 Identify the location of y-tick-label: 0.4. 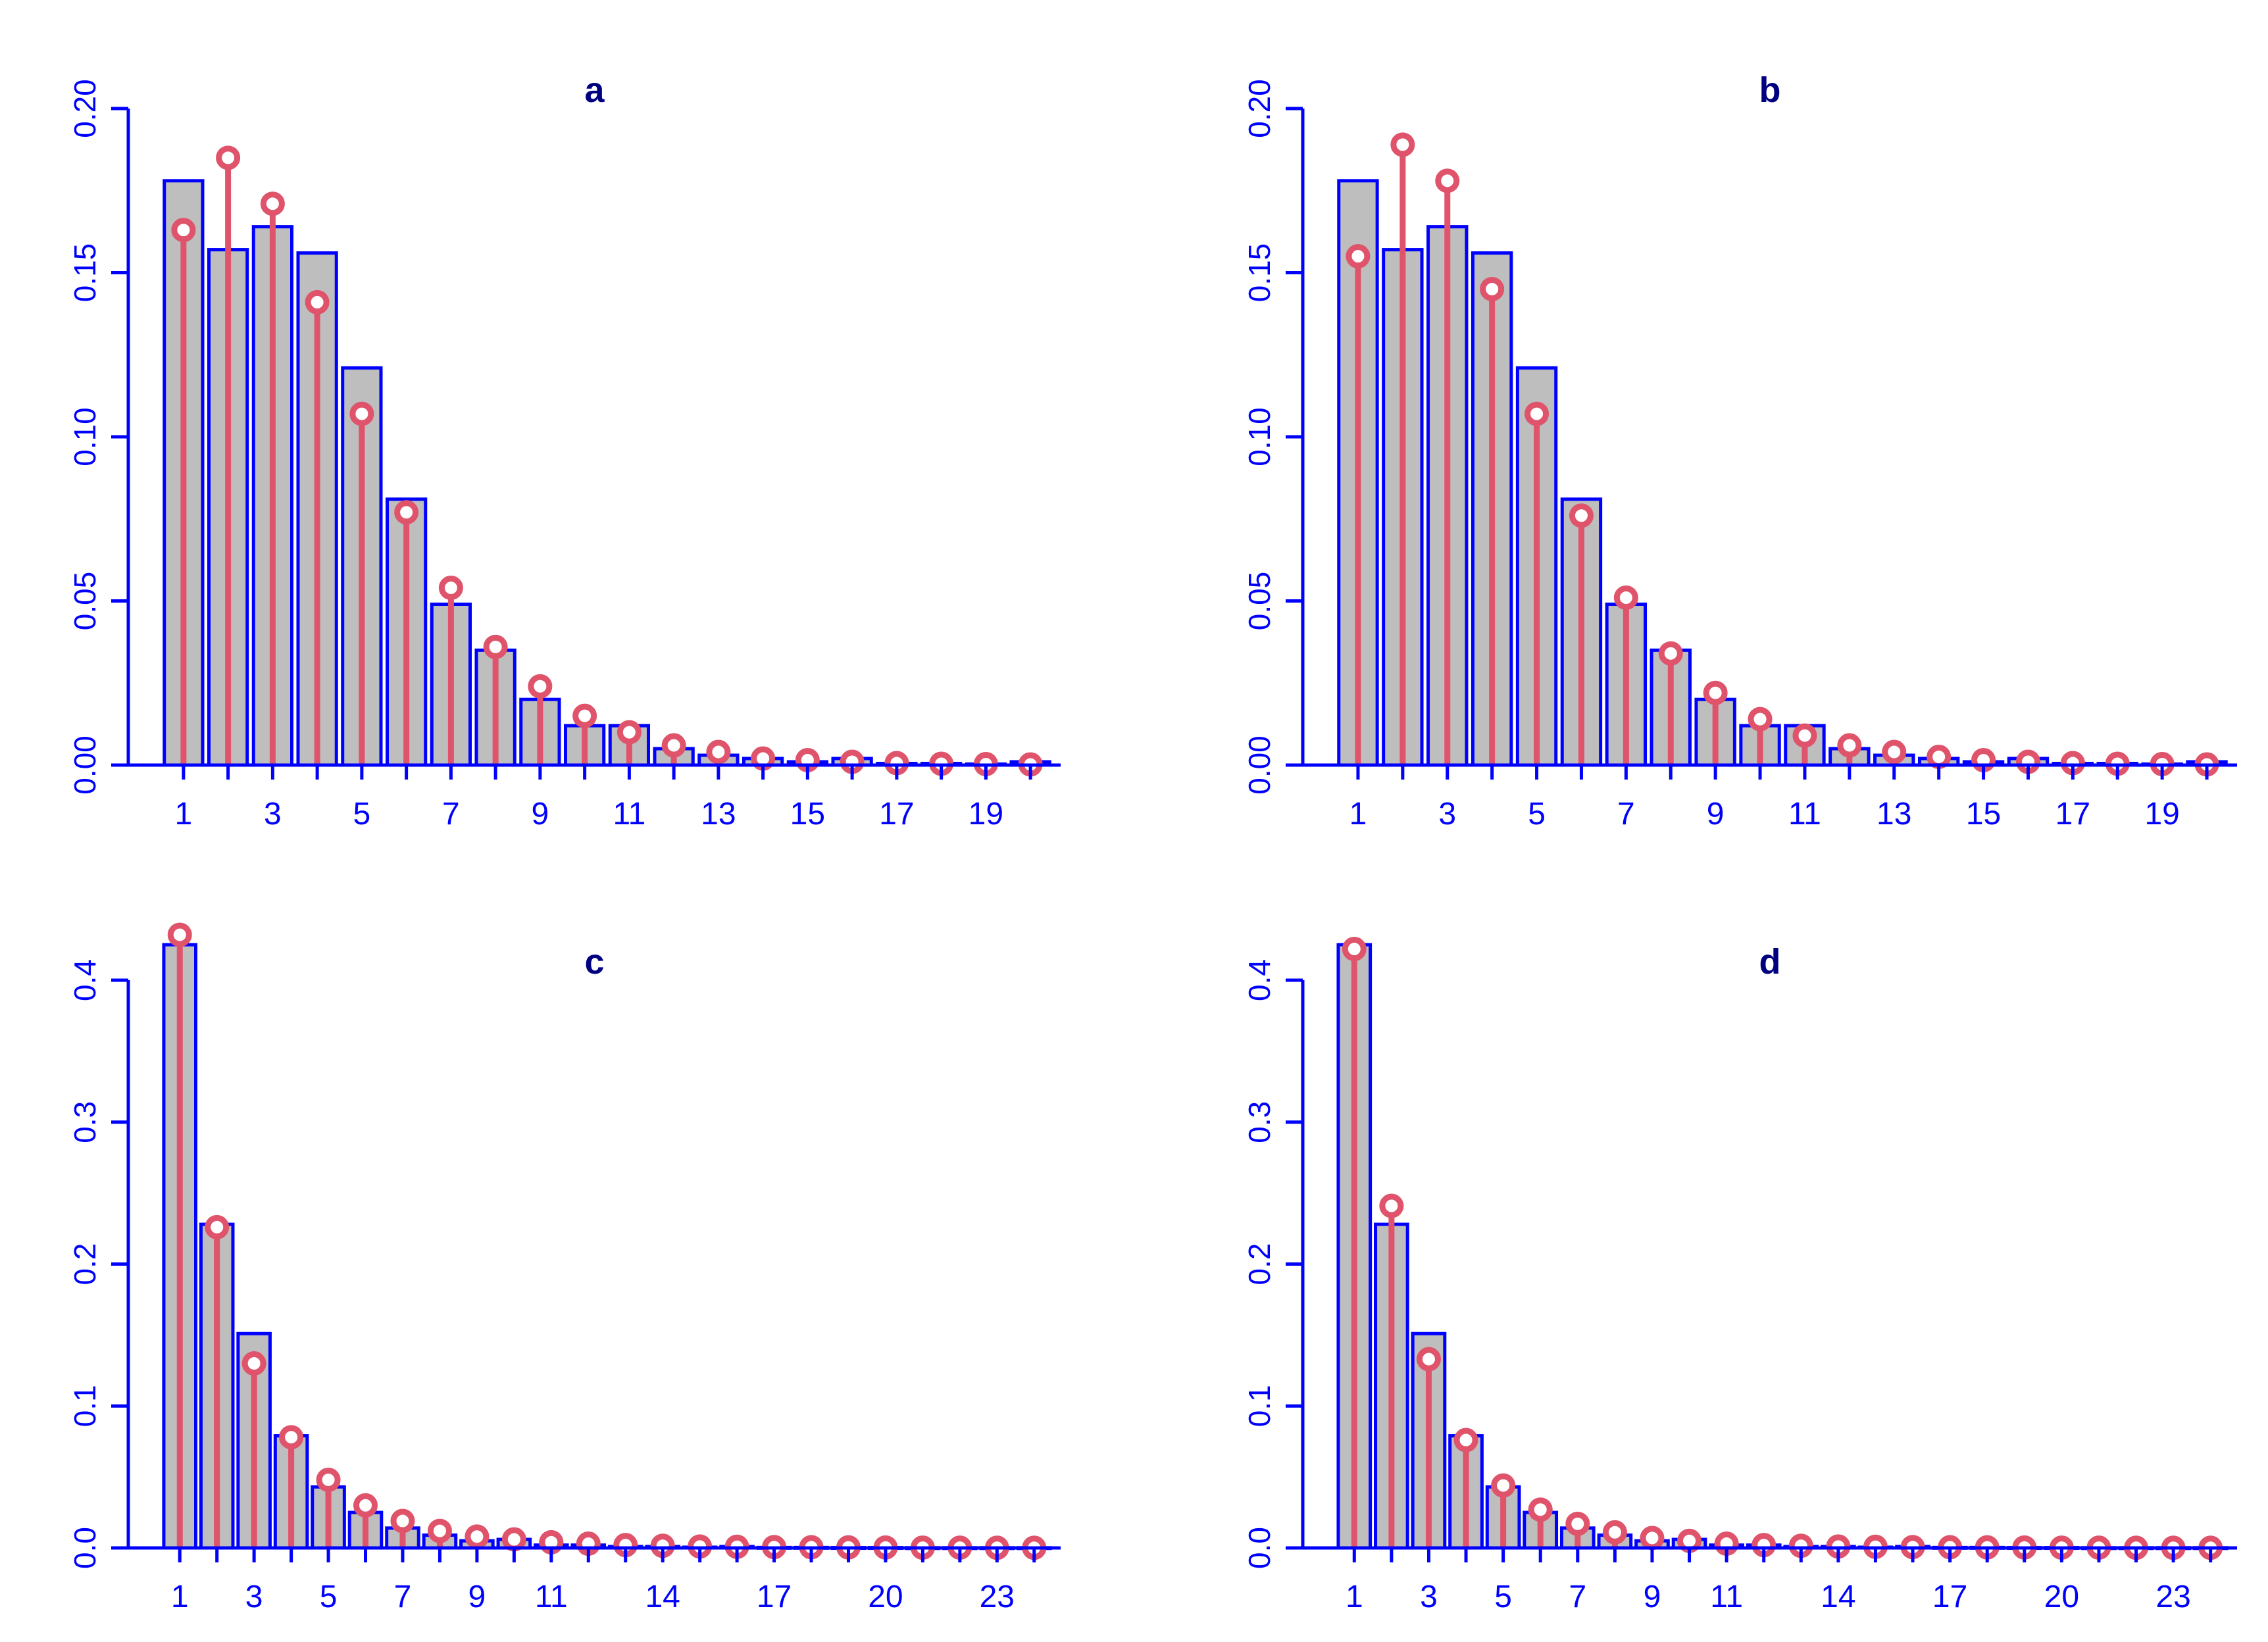
(1259, 980).